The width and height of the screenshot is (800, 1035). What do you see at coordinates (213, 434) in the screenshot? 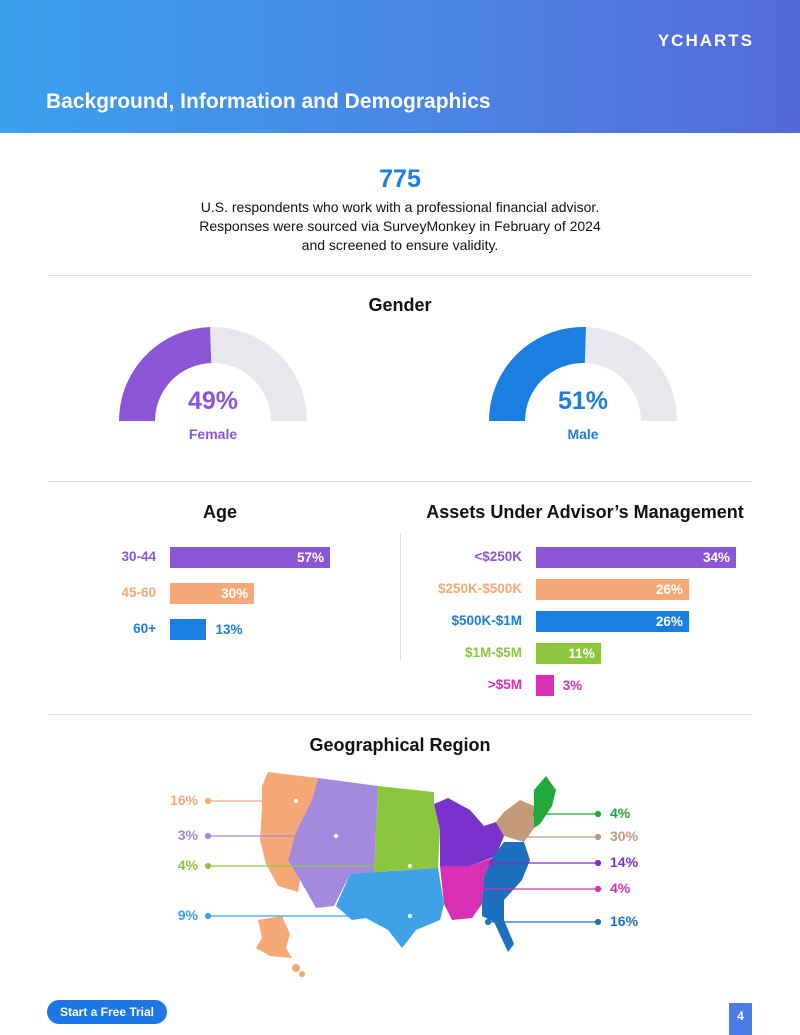
I see `gauge-name-label: Female` at bounding box center [213, 434].